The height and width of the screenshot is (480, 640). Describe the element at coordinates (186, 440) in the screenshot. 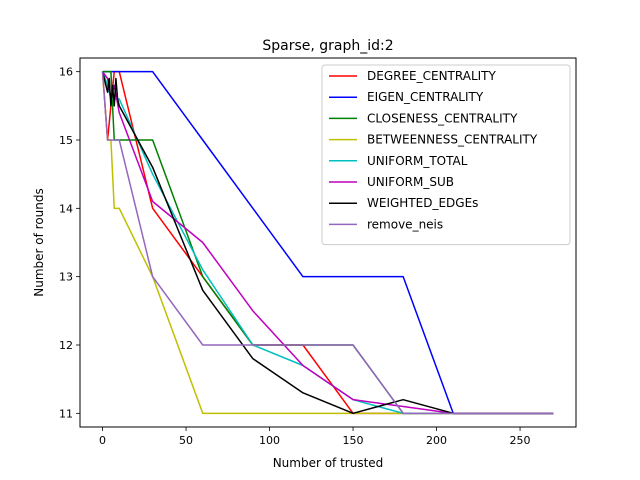

I see `x-tick-label: 50` at that location.